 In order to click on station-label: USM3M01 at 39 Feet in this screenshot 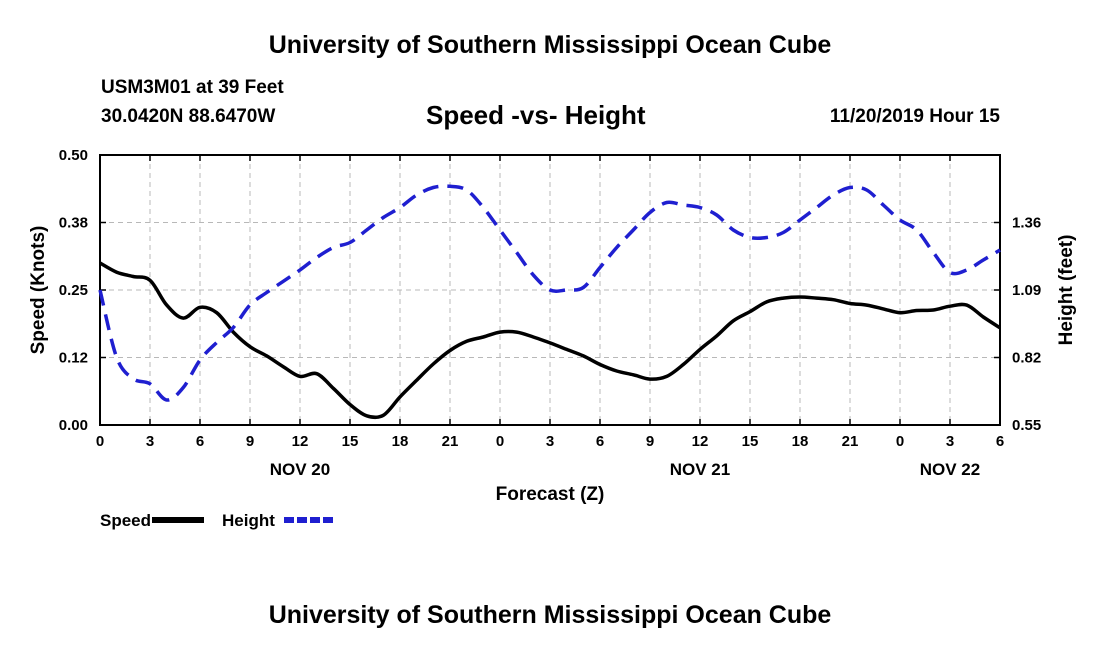, I will do `click(192, 87)`.